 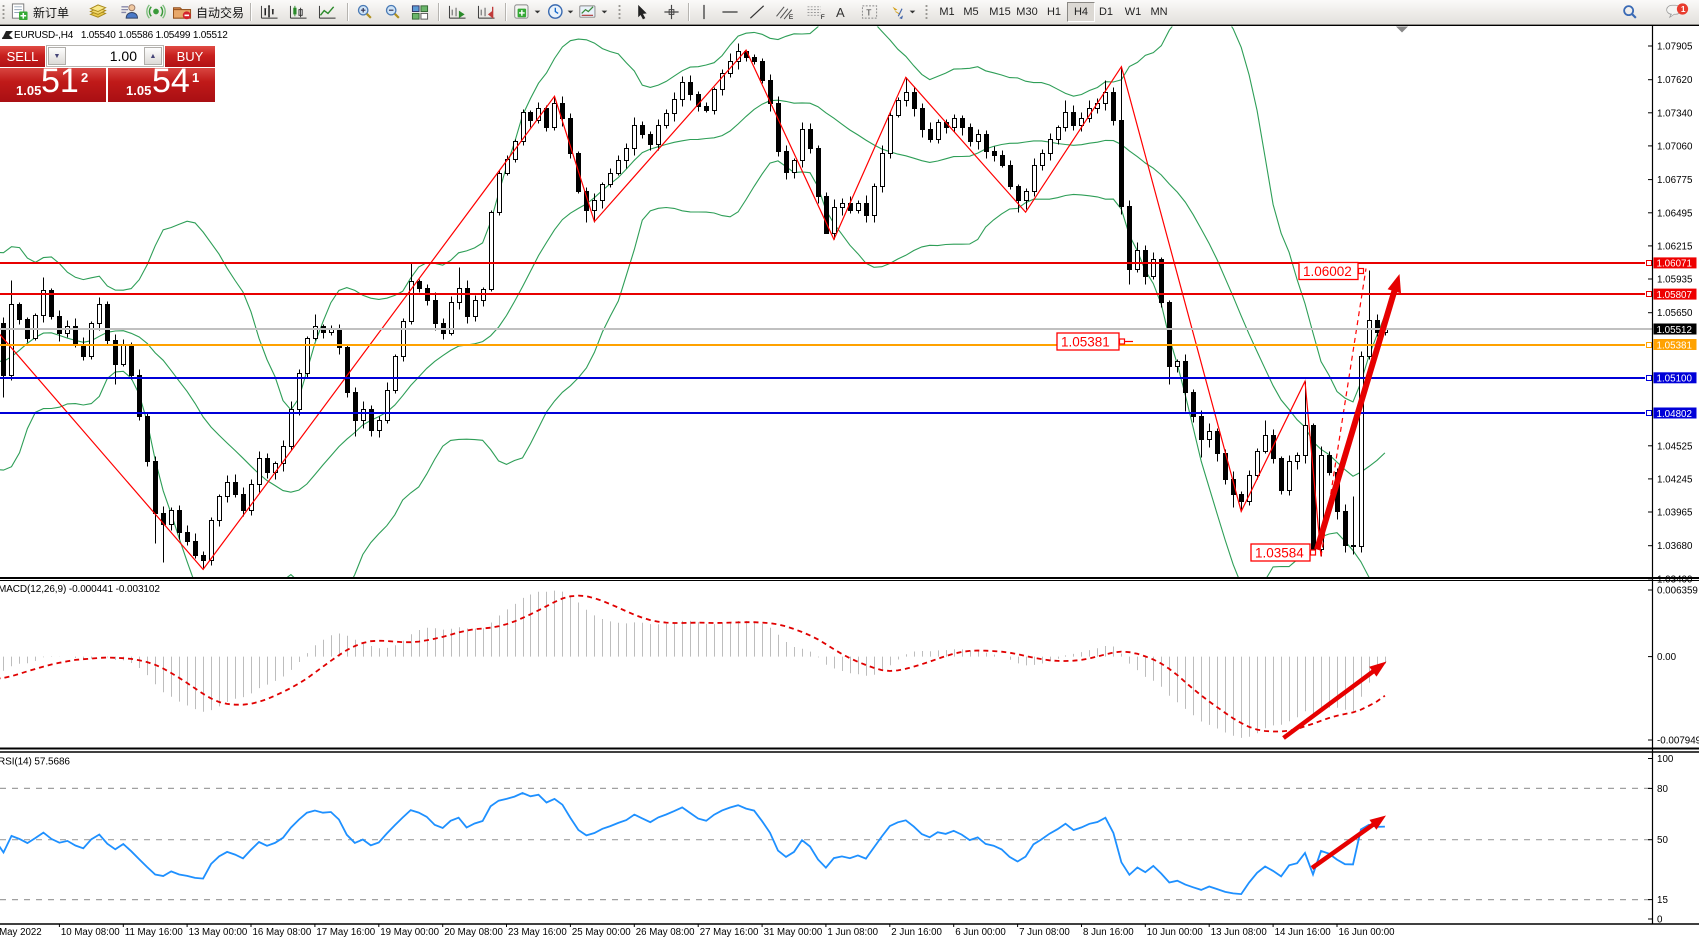 I want to click on svg-text: 1.07060, so click(x=1675, y=146).